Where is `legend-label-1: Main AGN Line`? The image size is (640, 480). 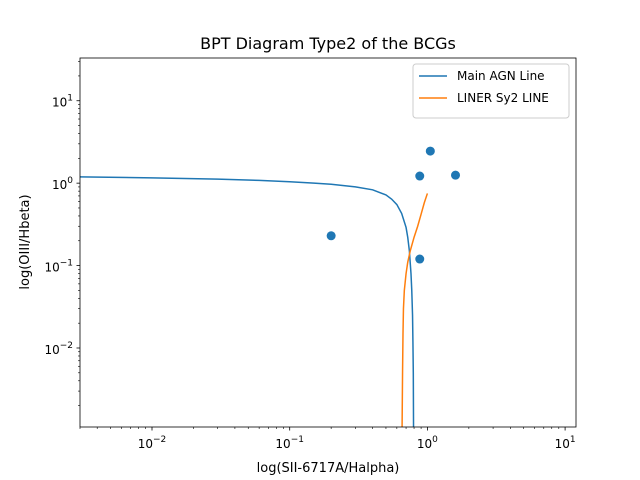 legend-label-1: Main AGN Line is located at coordinates (501, 76).